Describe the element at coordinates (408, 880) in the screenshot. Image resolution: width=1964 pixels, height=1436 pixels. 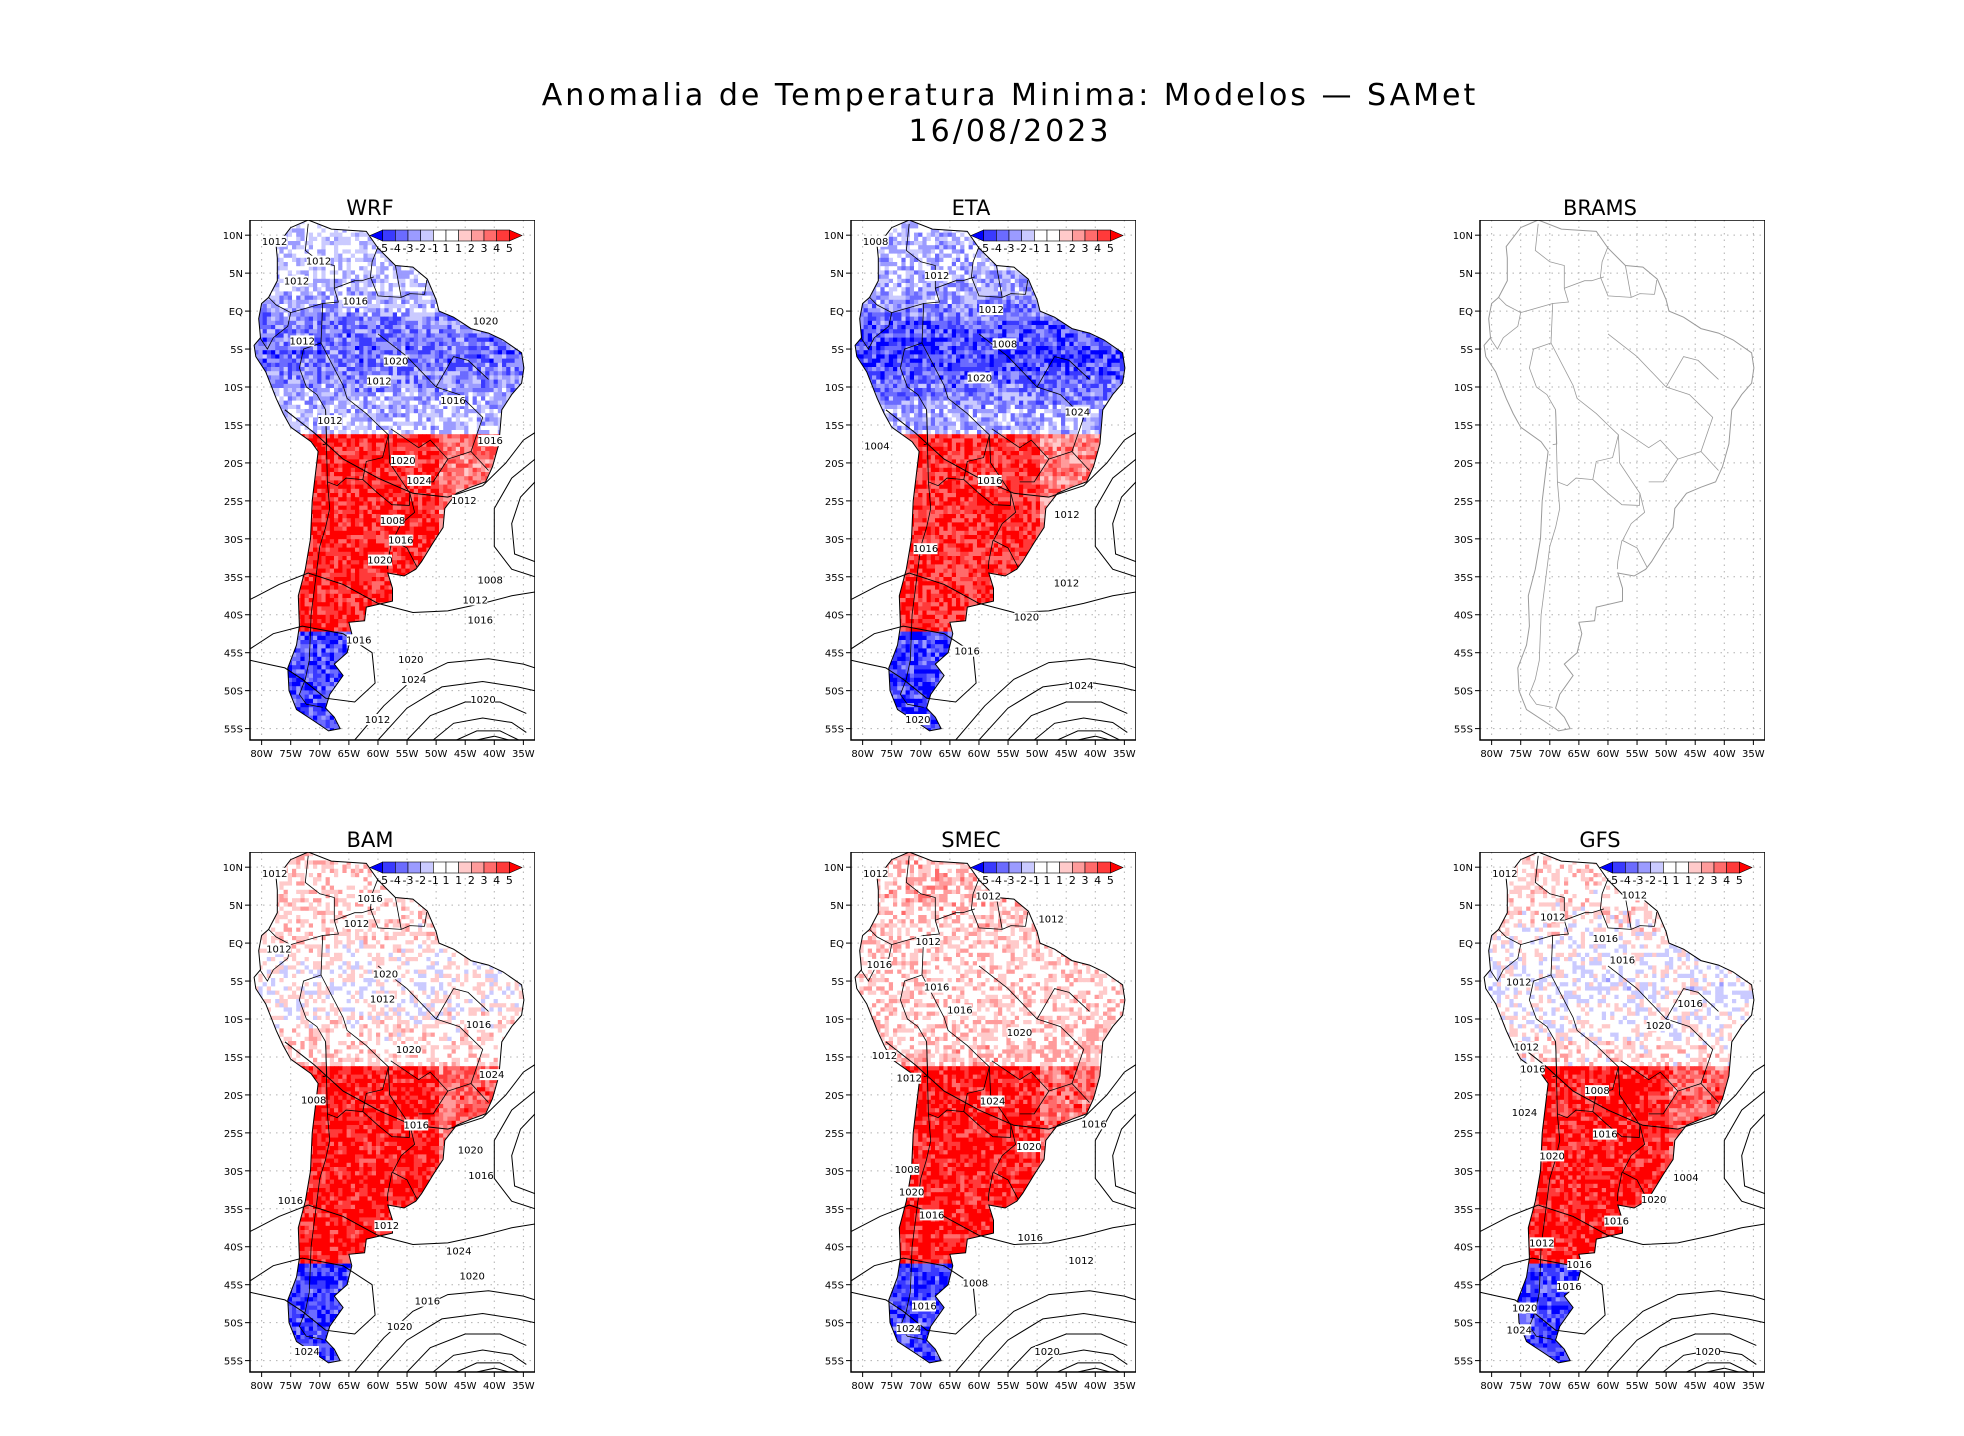
I see `colorbar-label: -3` at that location.